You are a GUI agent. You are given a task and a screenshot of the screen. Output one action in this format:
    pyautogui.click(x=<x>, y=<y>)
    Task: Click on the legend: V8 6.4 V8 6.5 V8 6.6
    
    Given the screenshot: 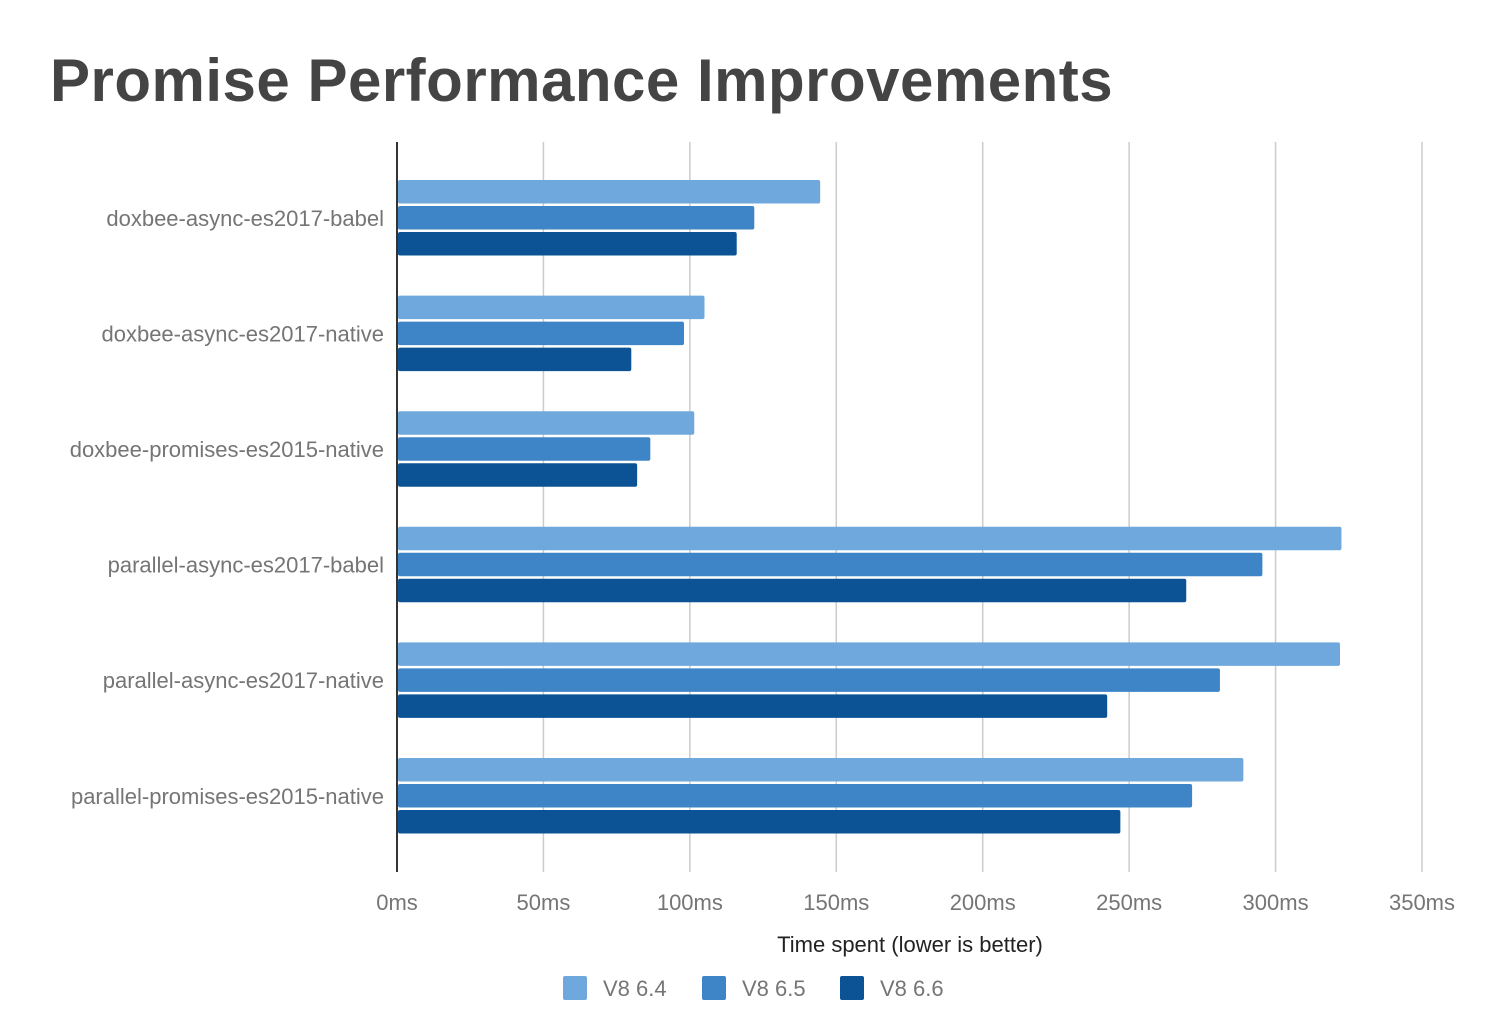 What is the action you would take?
    pyautogui.click(x=753, y=988)
    